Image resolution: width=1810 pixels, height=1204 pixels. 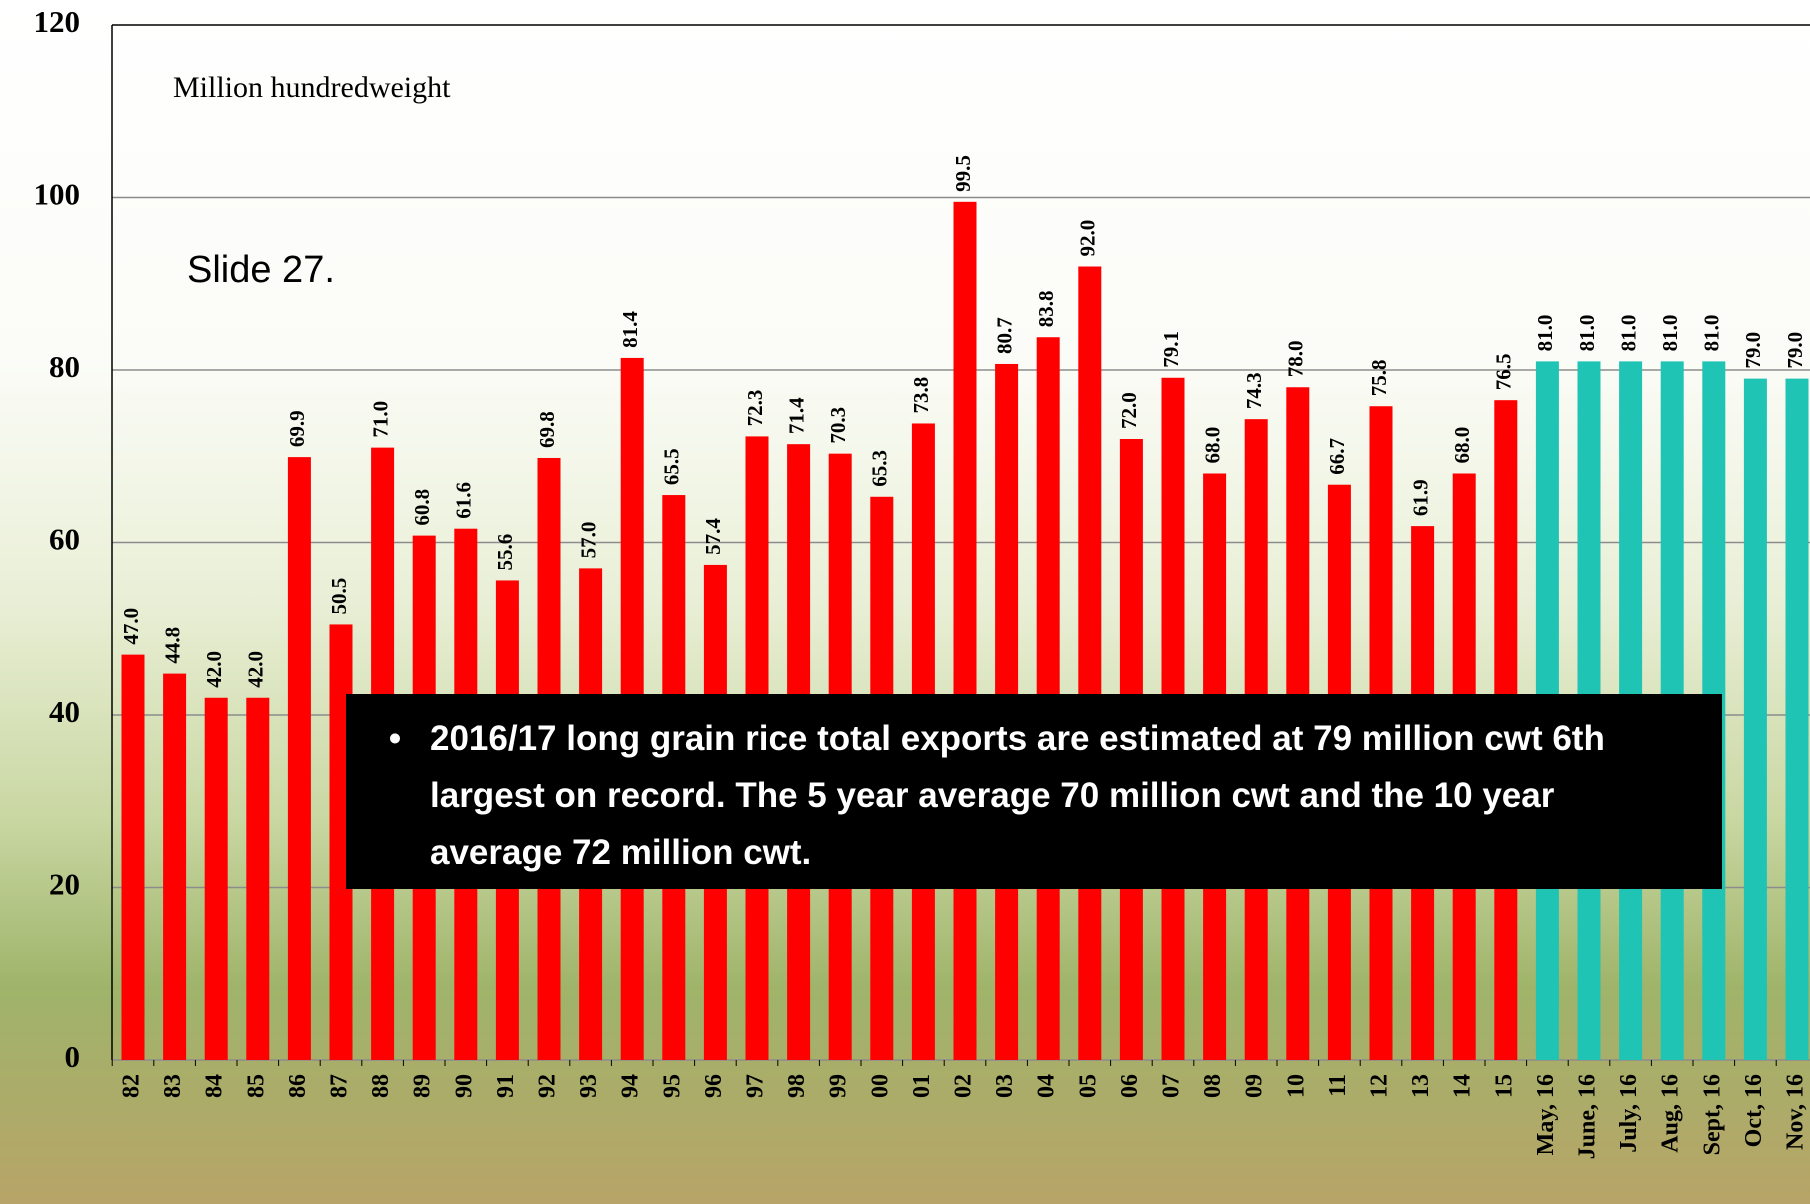 I want to click on value-label: 65.3, so click(x=880, y=468).